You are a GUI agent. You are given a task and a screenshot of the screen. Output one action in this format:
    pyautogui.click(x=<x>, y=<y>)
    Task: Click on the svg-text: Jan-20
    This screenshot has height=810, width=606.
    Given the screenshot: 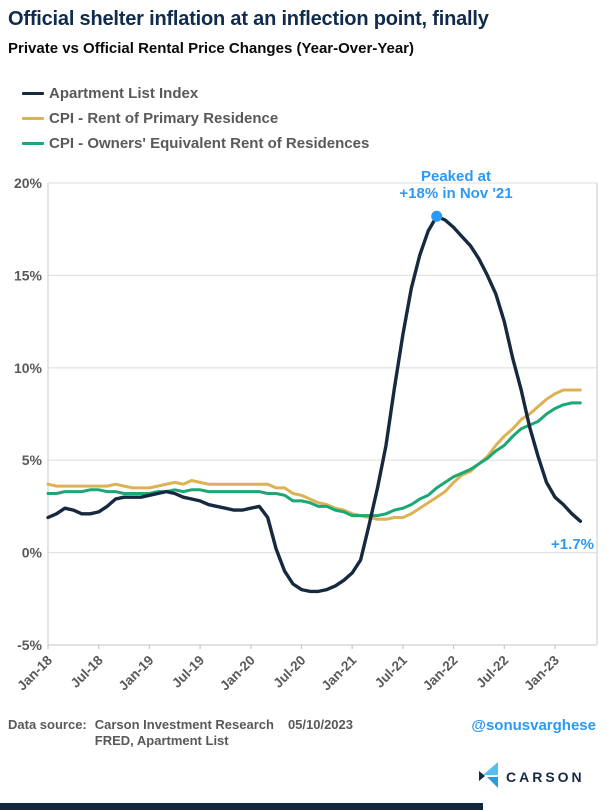 What is the action you would take?
    pyautogui.click(x=237, y=673)
    